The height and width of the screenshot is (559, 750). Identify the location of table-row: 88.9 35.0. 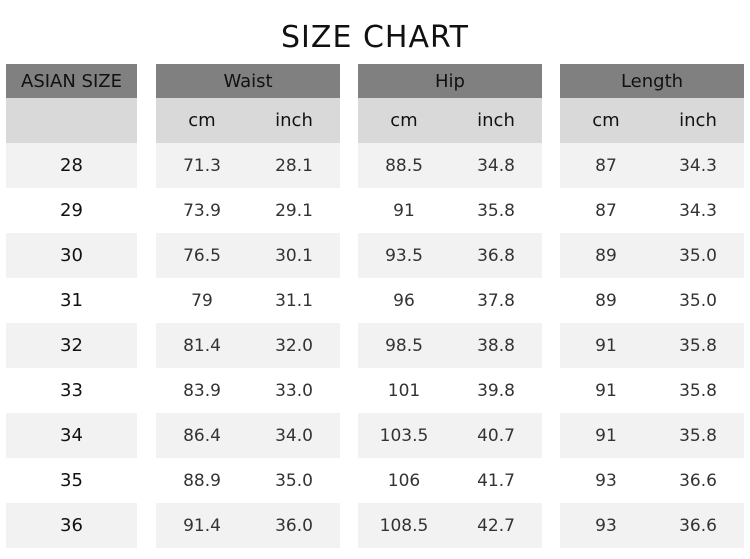
(248, 480).